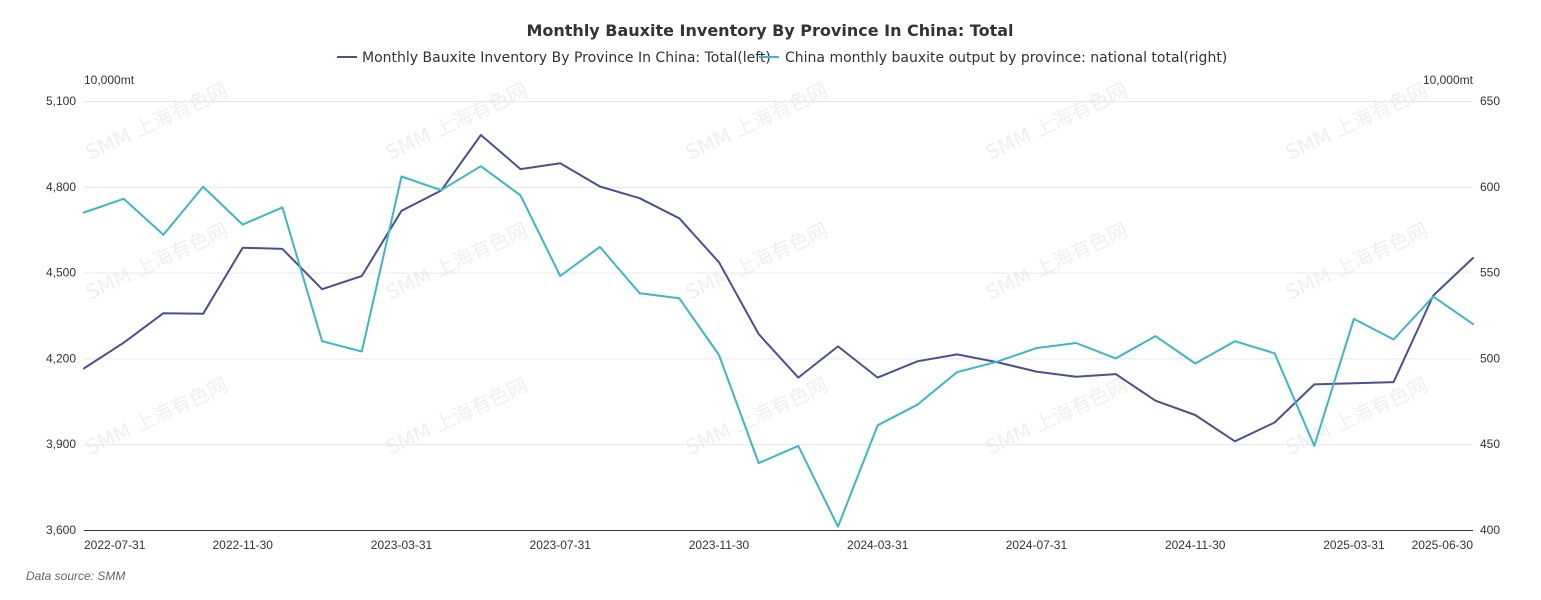  What do you see at coordinates (1037, 545) in the screenshot?
I see `x-tick-label: 2024-07-31` at bounding box center [1037, 545].